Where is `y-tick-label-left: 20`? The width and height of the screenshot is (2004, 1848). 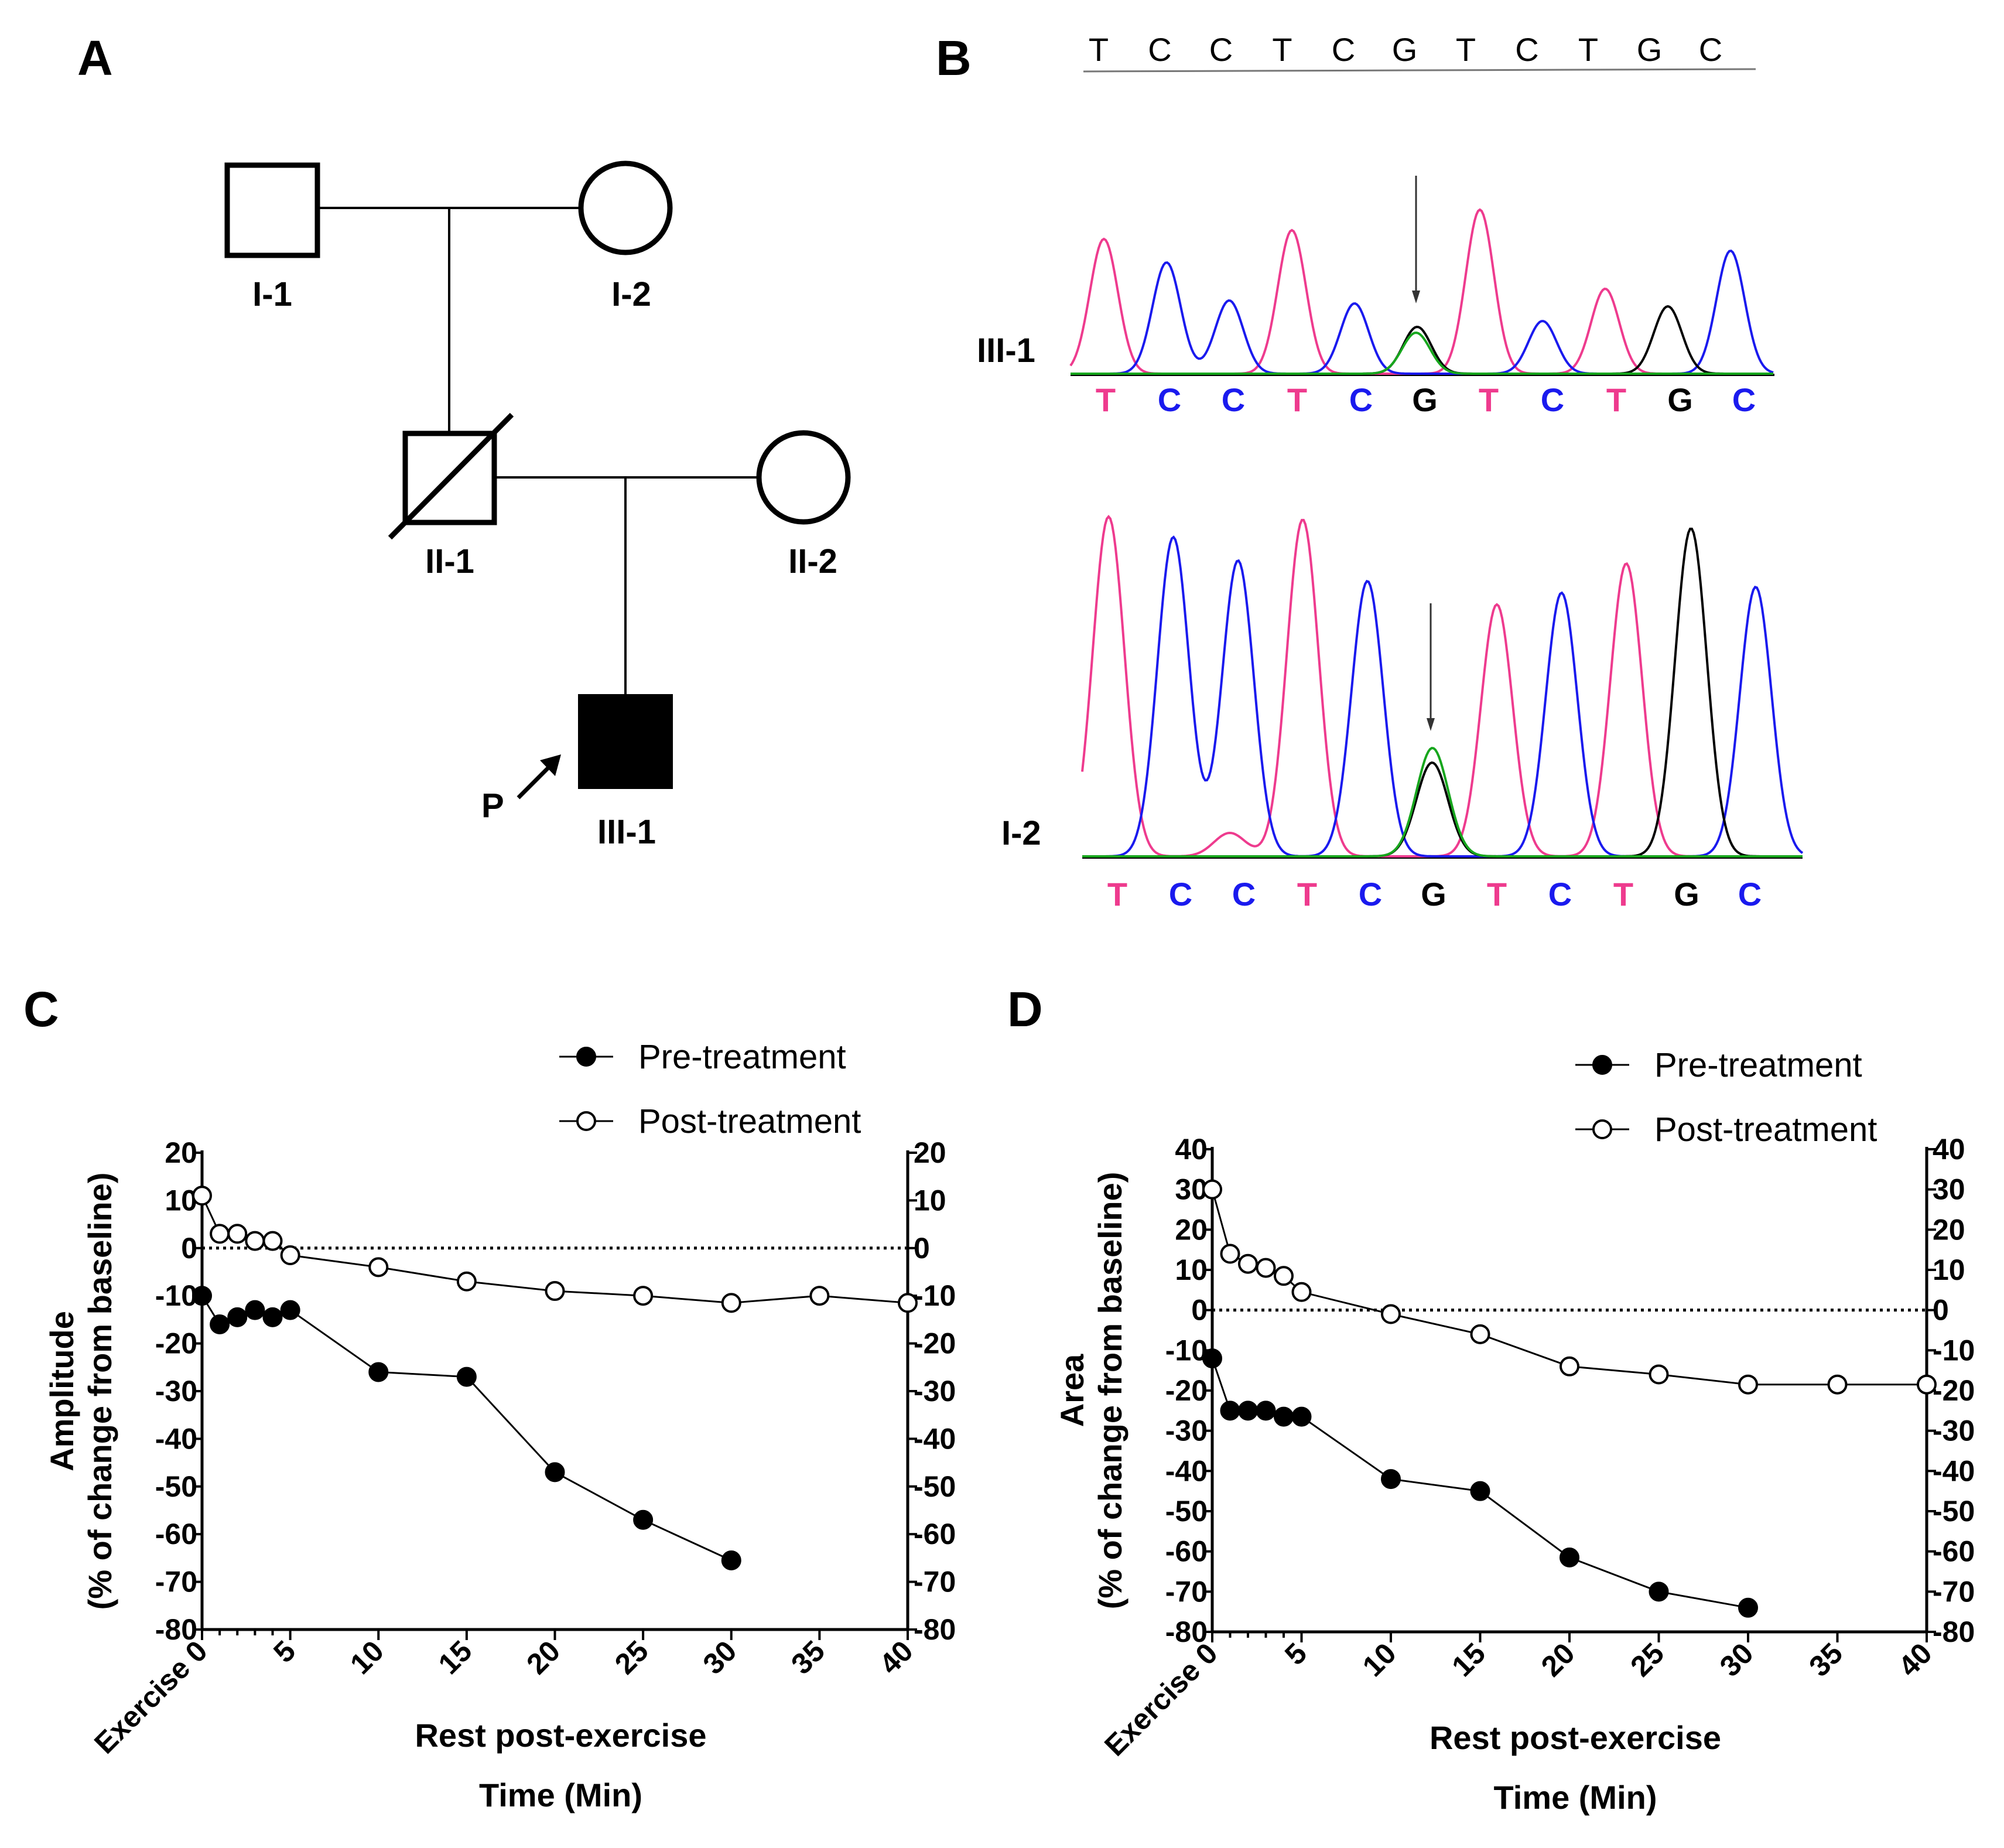
y-tick-label-left: 20 is located at coordinates (1191, 1230).